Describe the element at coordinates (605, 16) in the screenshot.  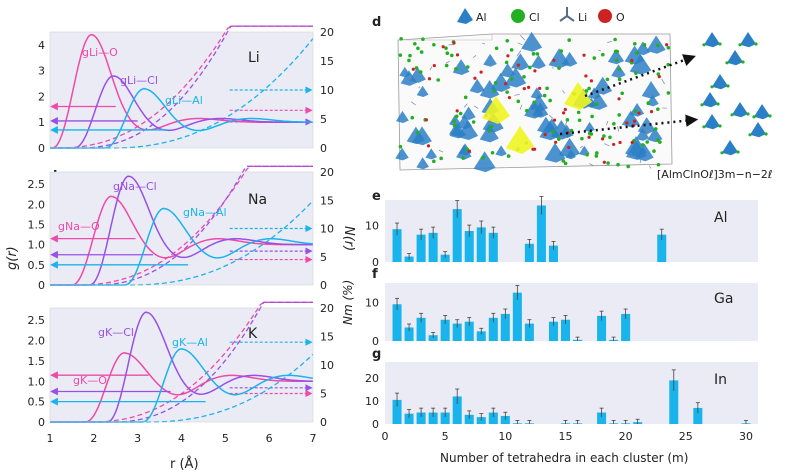
I see `o-atom-icon` at that location.